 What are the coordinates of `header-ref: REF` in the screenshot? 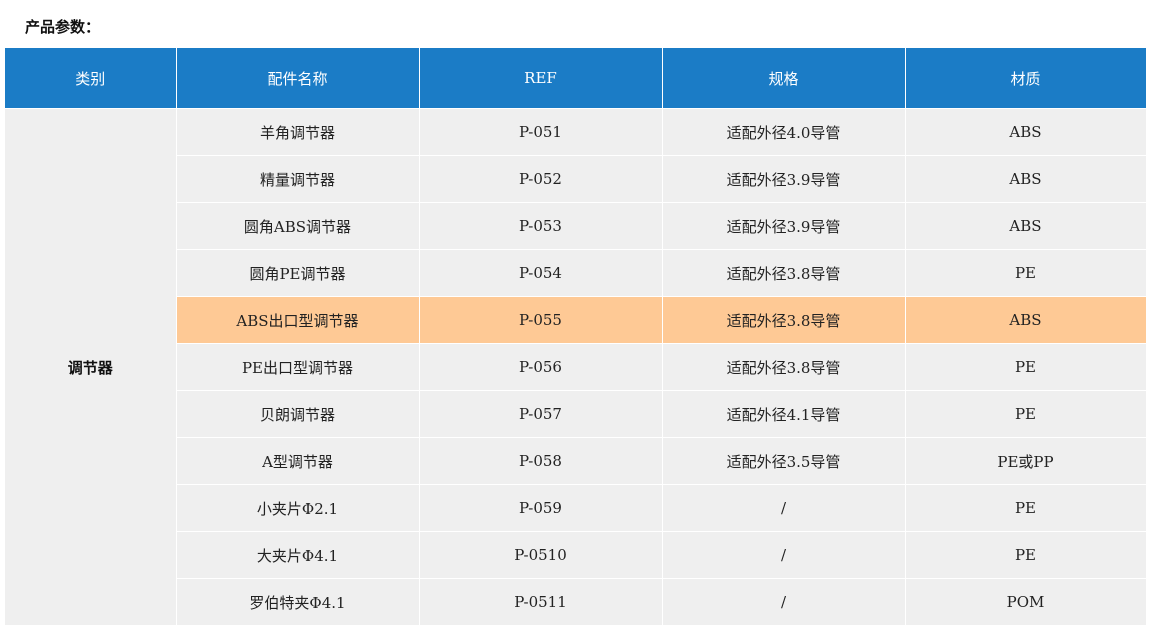 It's located at (540, 78).